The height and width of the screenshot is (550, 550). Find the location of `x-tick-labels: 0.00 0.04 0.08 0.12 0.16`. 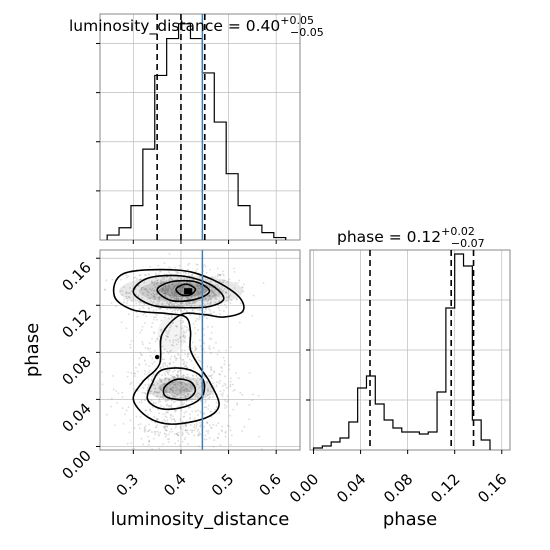

x-tick-labels: 0.00 0.04 0.08 0.12 0.16 is located at coordinates (398, 488).